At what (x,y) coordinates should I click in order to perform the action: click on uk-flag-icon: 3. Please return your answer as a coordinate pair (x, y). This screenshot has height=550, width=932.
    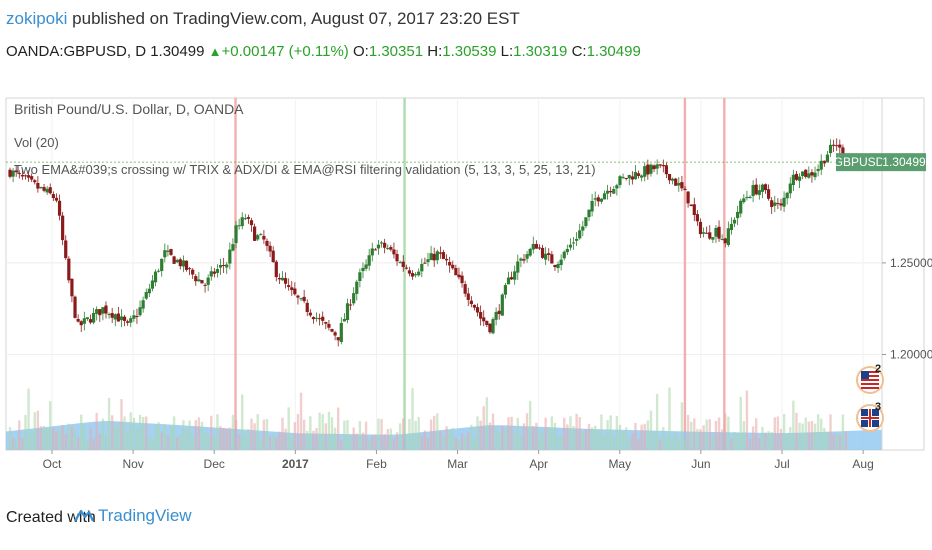
    Looking at the image, I should click on (870, 416).